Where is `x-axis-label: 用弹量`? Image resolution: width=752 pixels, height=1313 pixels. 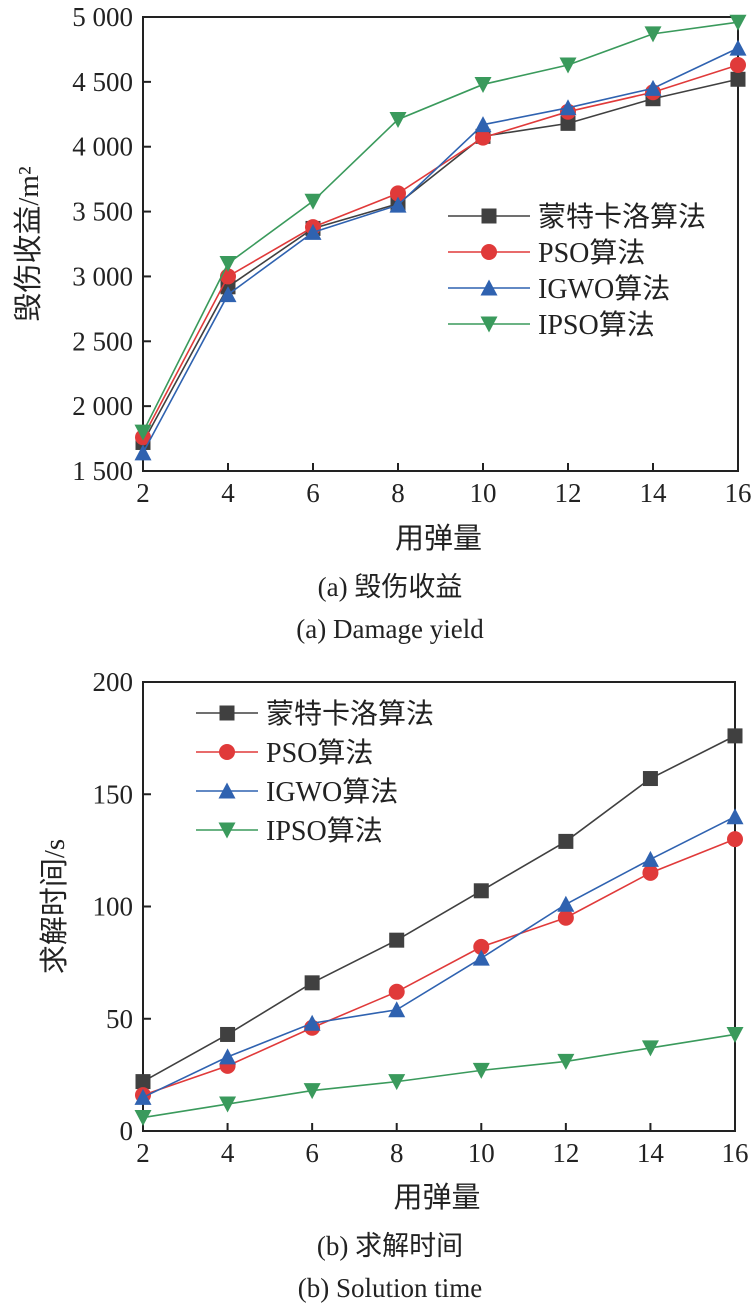 x-axis-label: 用弹量 is located at coordinates (438, 538).